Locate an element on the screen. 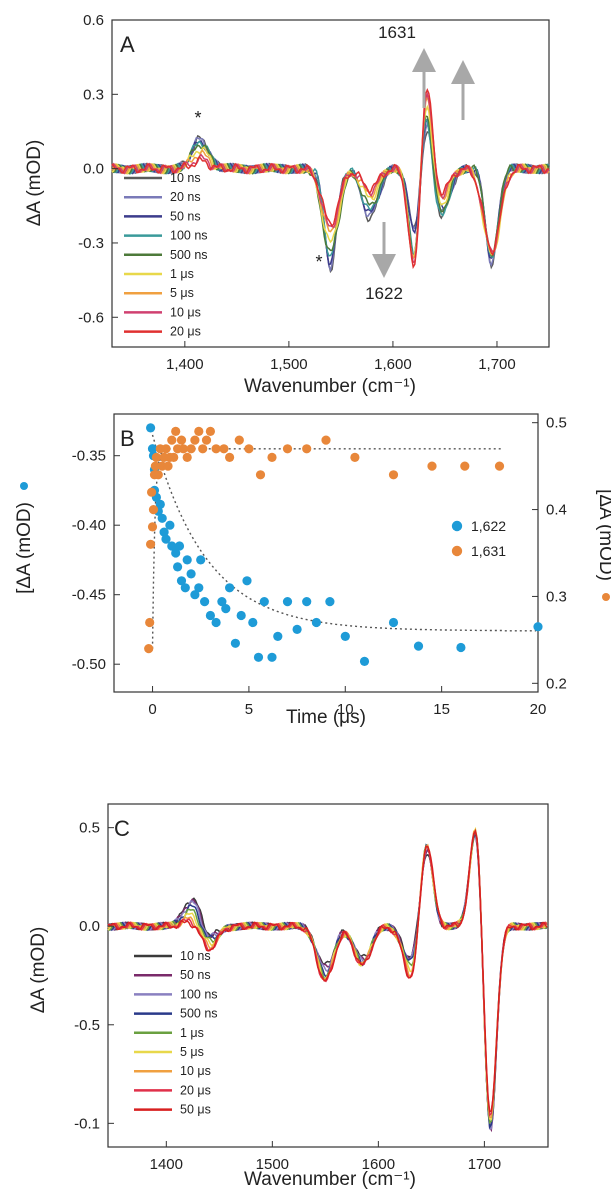 The width and height of the screenshot is (611, 1189). panel-b-left-y-tick-label: -0.50 is located at coordinates (89, 664).